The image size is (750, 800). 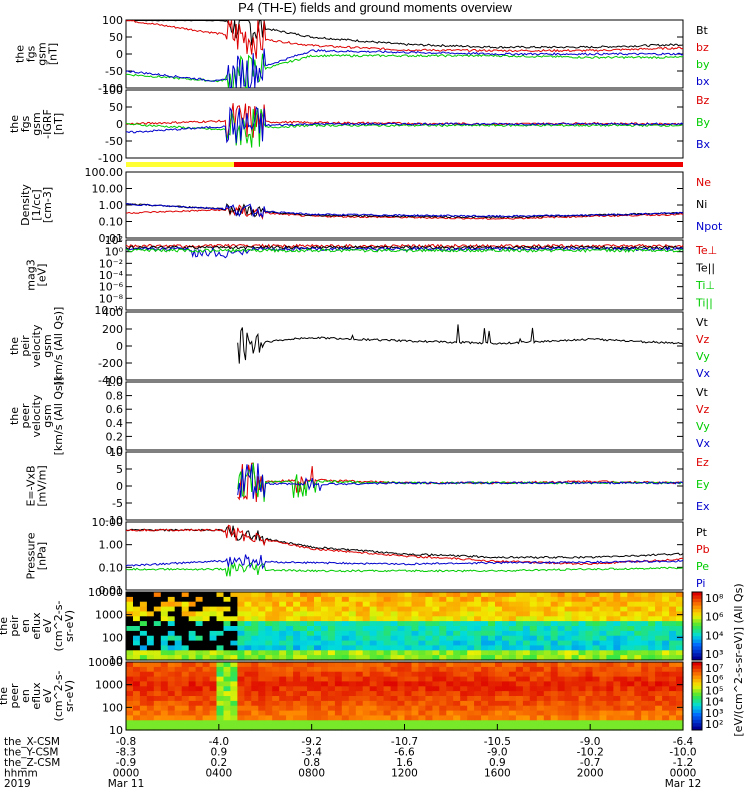 I want to click on y-tick-label: 10⁻⁶, so click(x=111, y=287).